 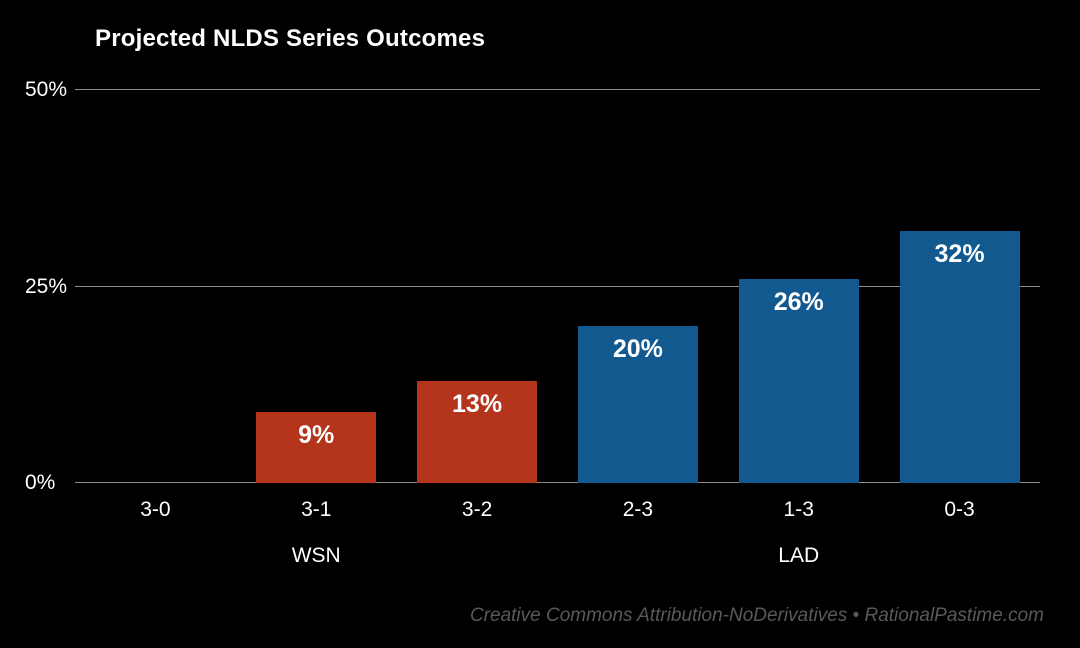 I want to click on bar-slot-1-3: 26%, so click(x=798, y=286).